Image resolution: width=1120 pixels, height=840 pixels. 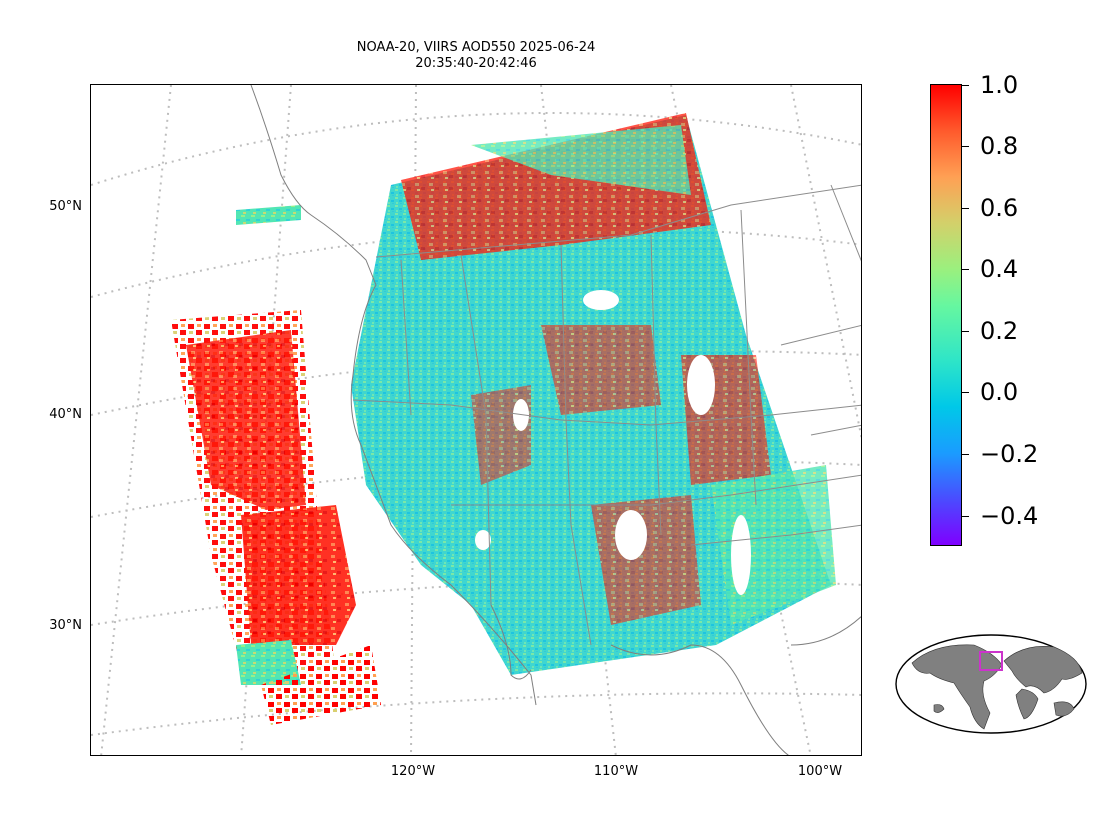 I want to click on colorbar, so click(x=946, y=315).